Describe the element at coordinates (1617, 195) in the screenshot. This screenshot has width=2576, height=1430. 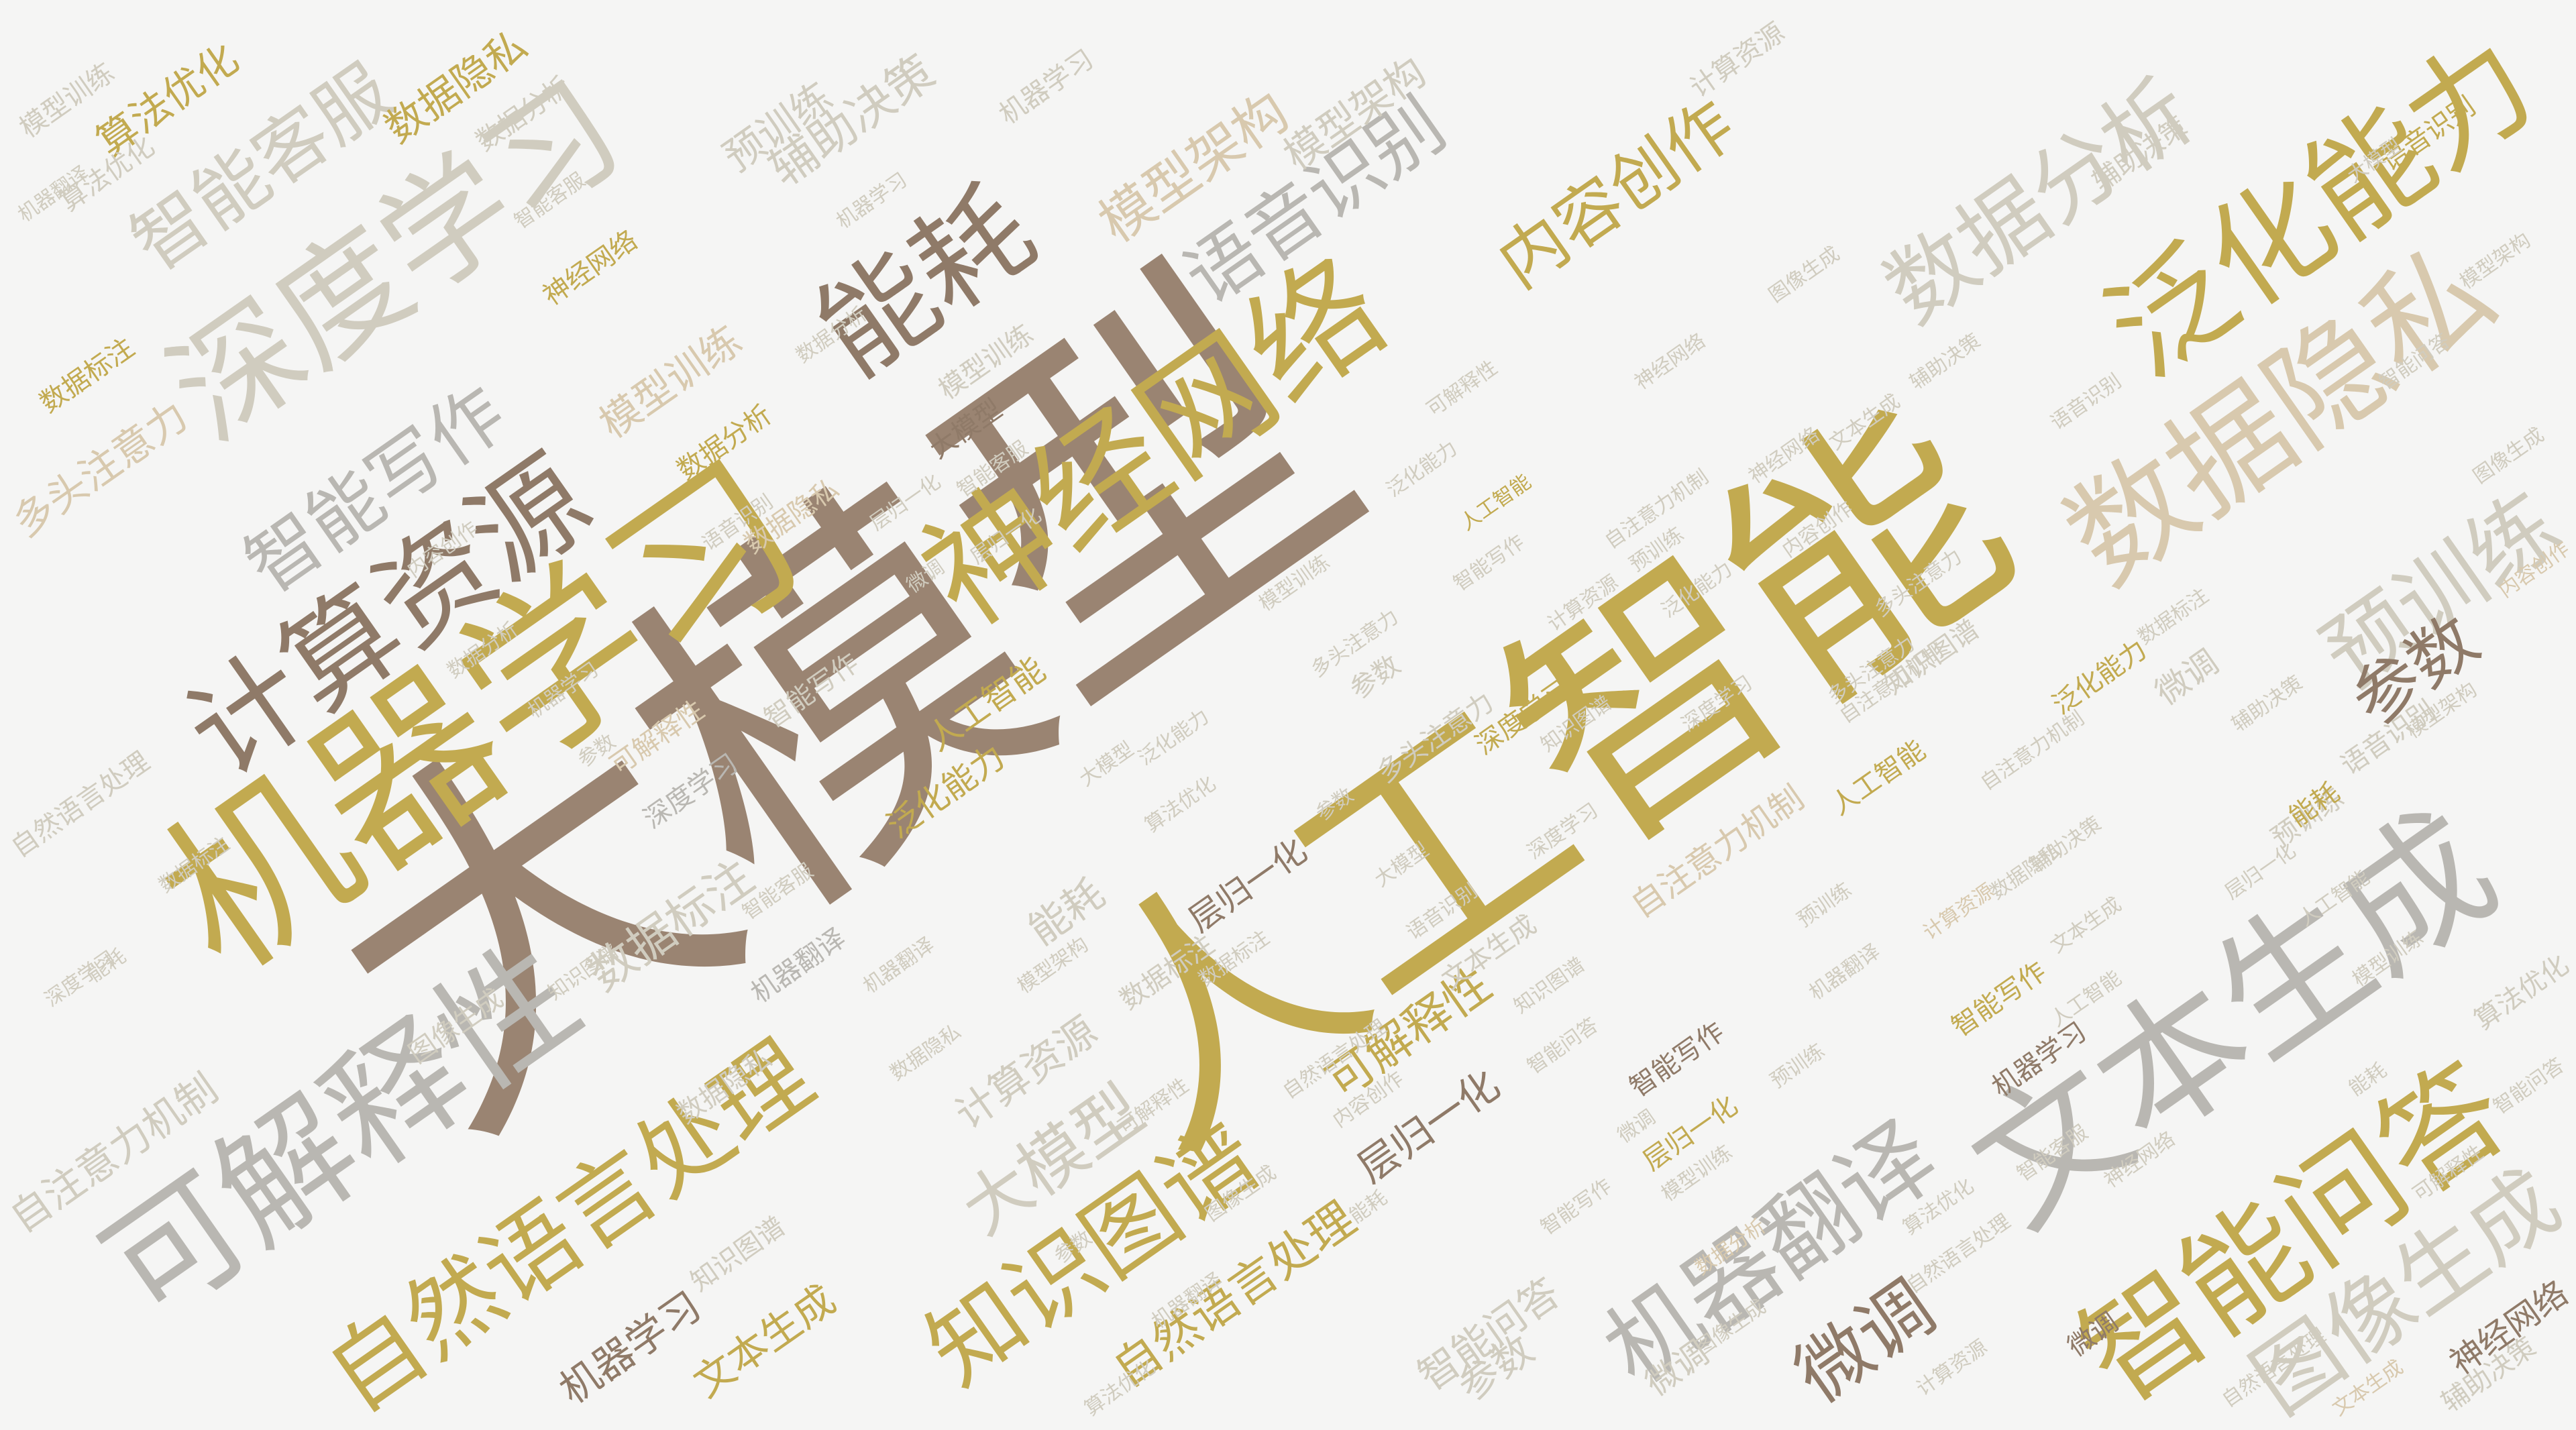
I see `cloud-word: 内容创作` at that location.